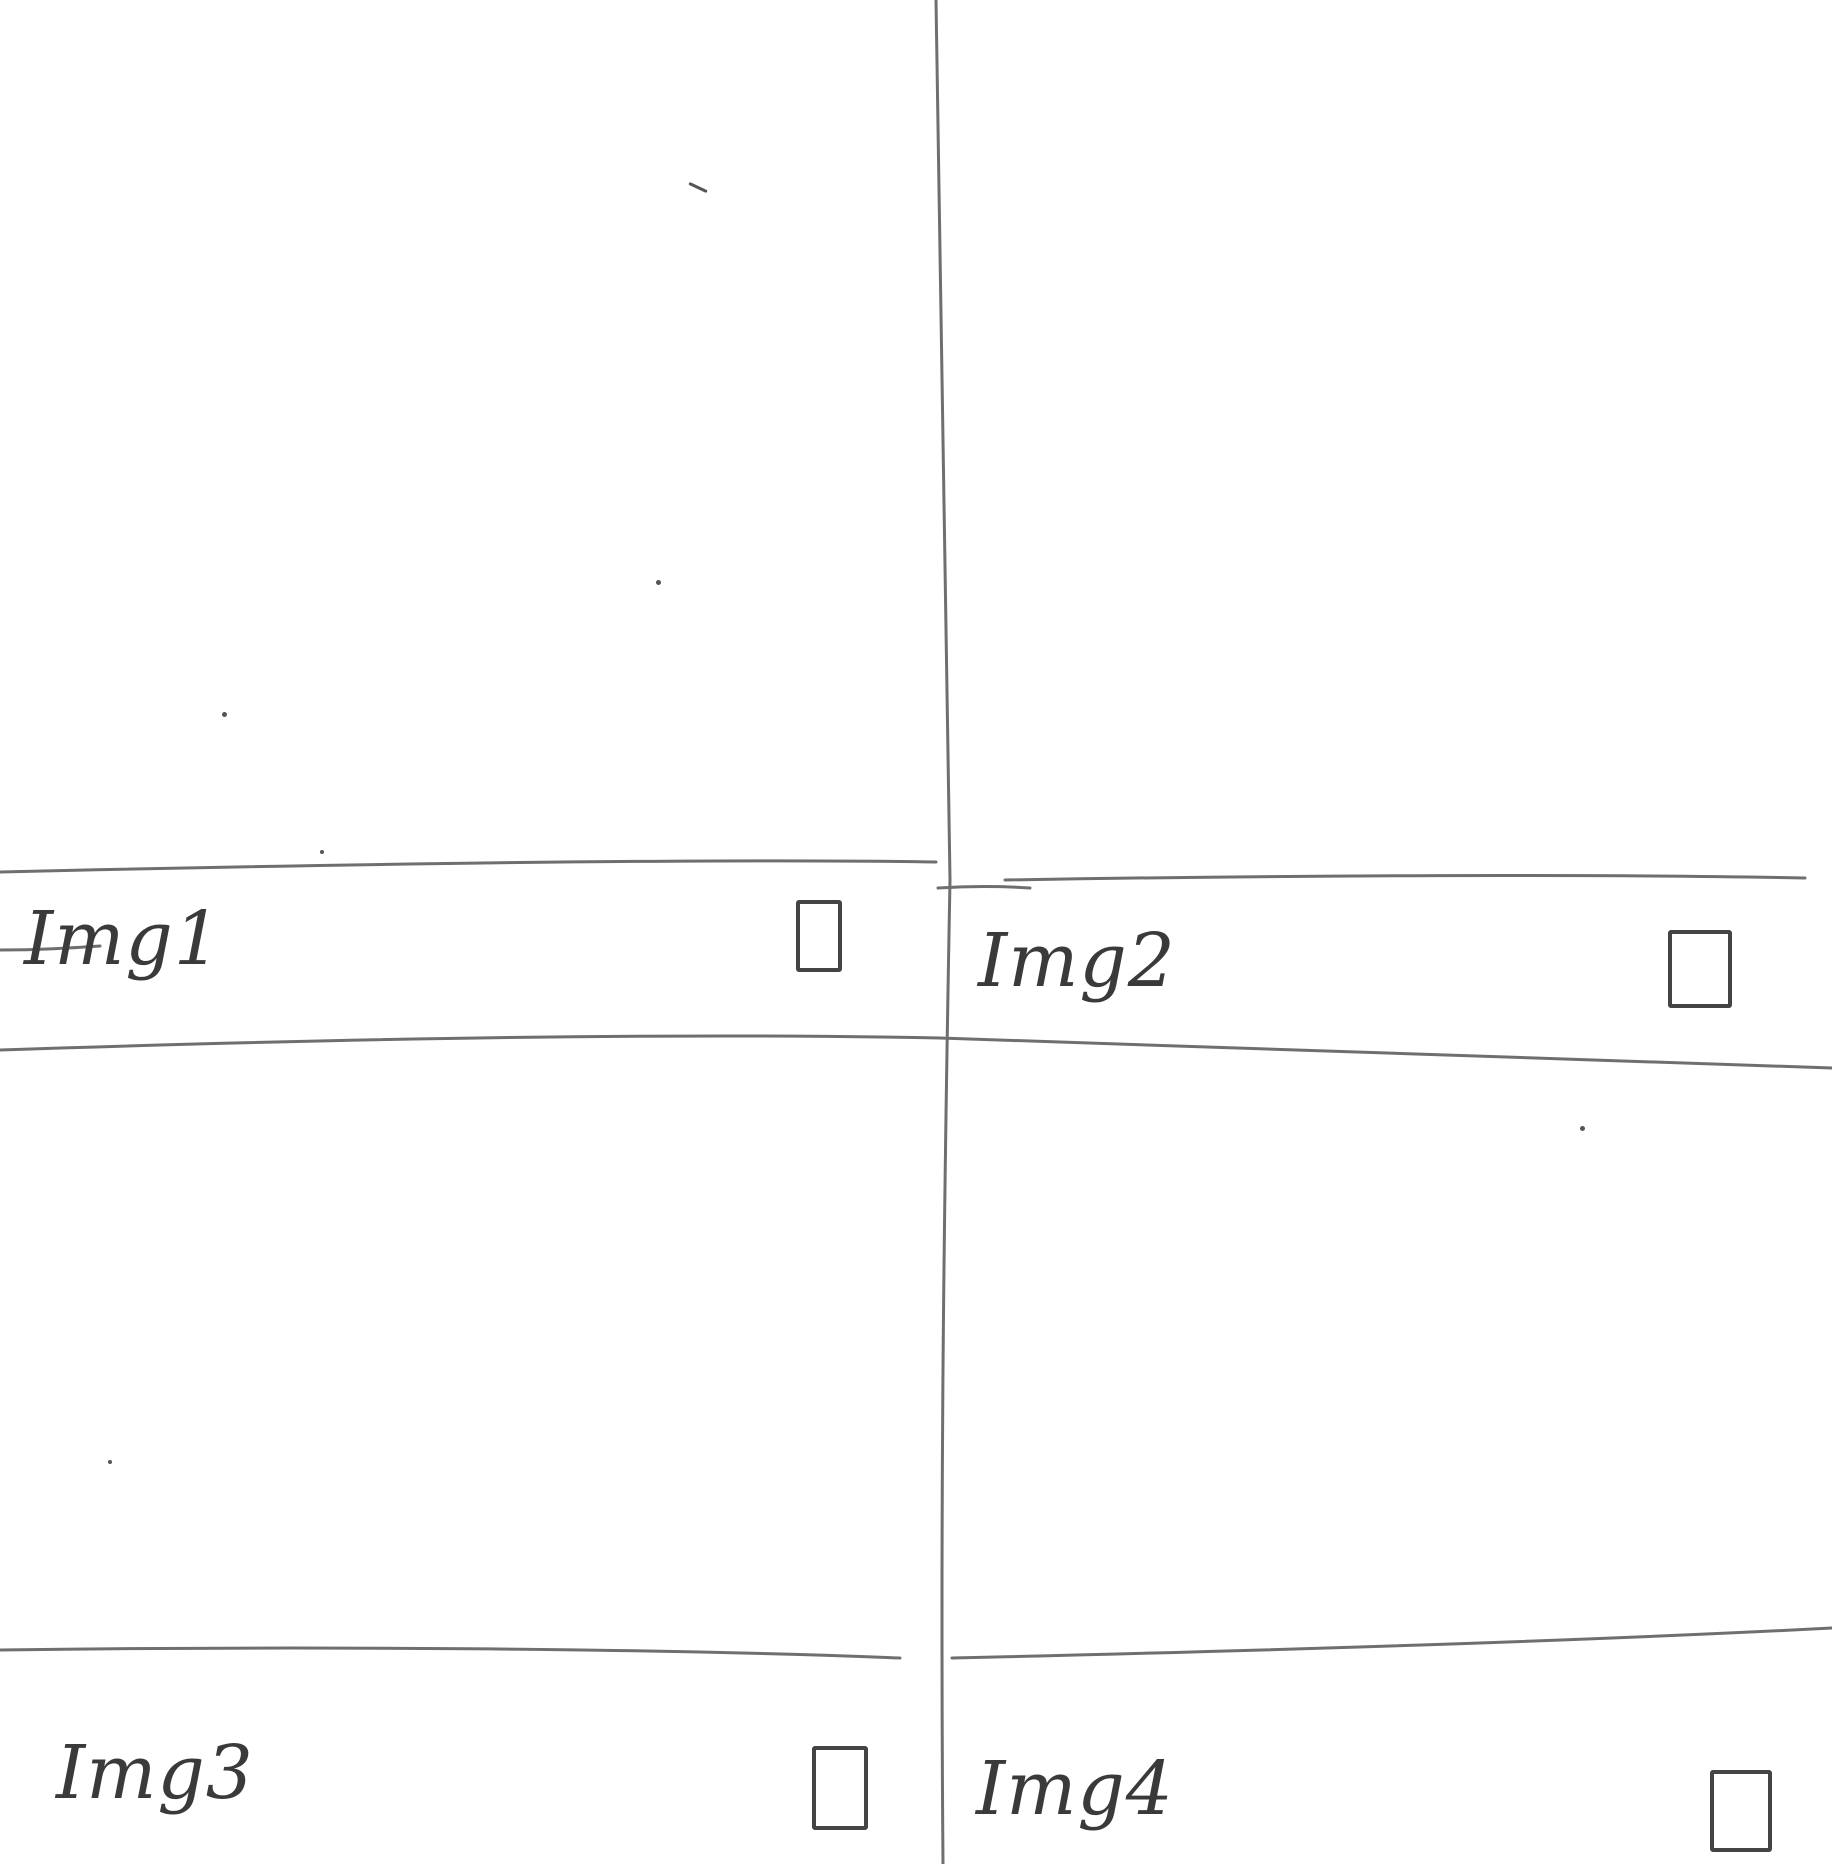  Describe the element at coordinates (123, 939) in the screenshot. I see `tile-label-1: Img1` at that location.